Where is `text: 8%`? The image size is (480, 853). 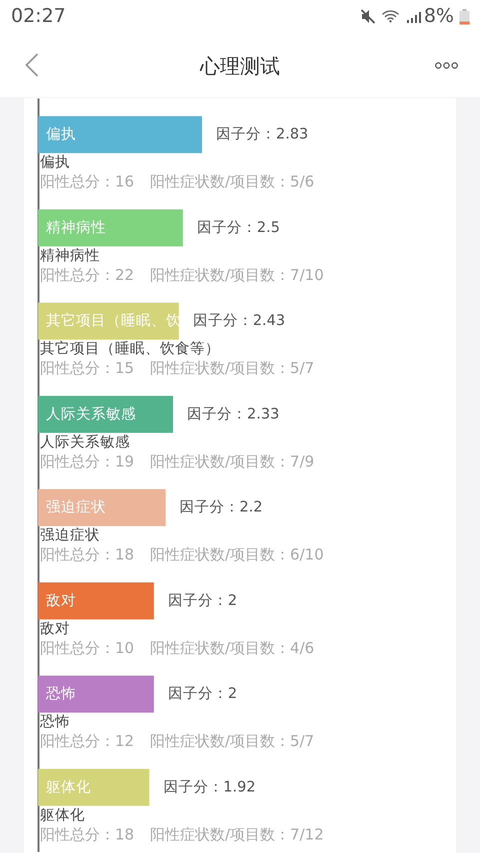 text: 8% is located at coordinates (439, 16).